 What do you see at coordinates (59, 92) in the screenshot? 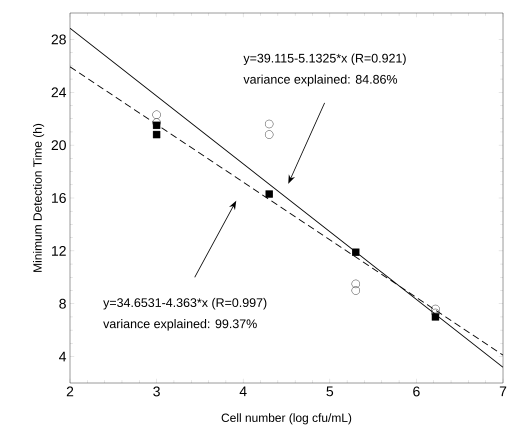
I see `y-tick-label: 24` at bounding box center [59, 92].